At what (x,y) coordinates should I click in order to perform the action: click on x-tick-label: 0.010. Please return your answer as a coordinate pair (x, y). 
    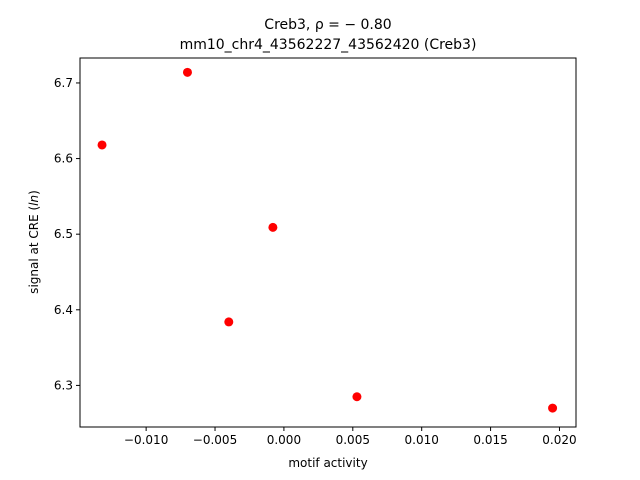
    Looking at the image, I should click on (422, 440).